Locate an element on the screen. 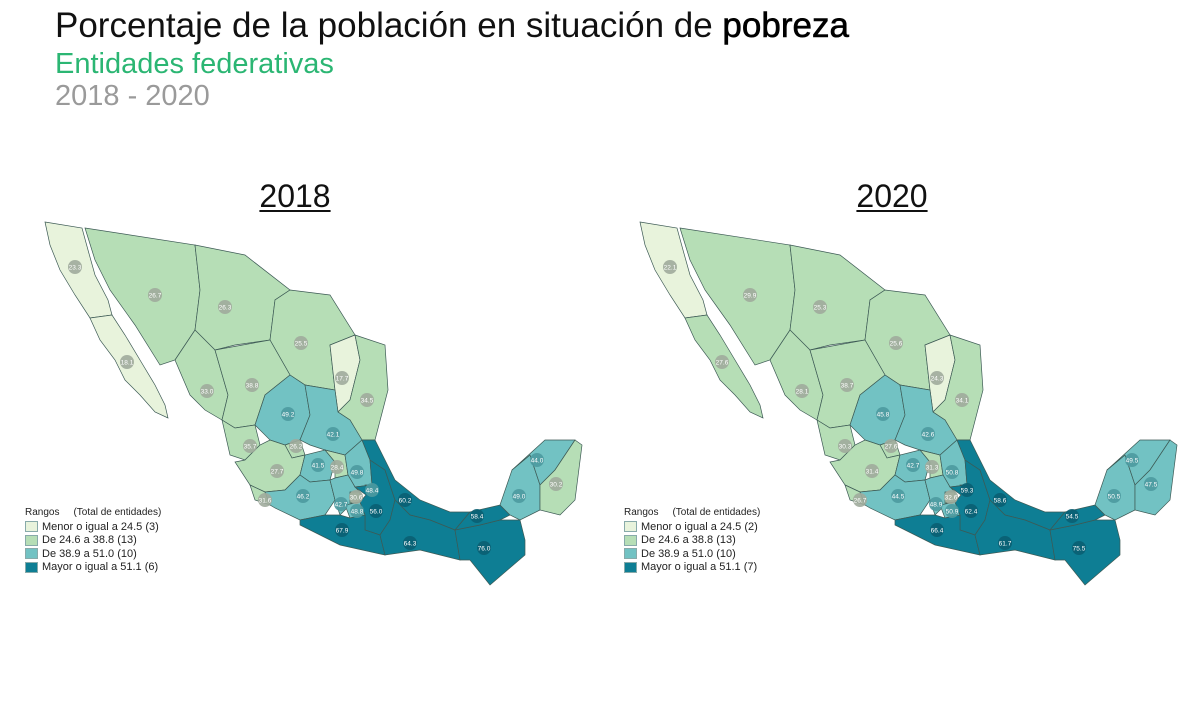  state-value-label: 30.2 is located at coordinates (556, 485).